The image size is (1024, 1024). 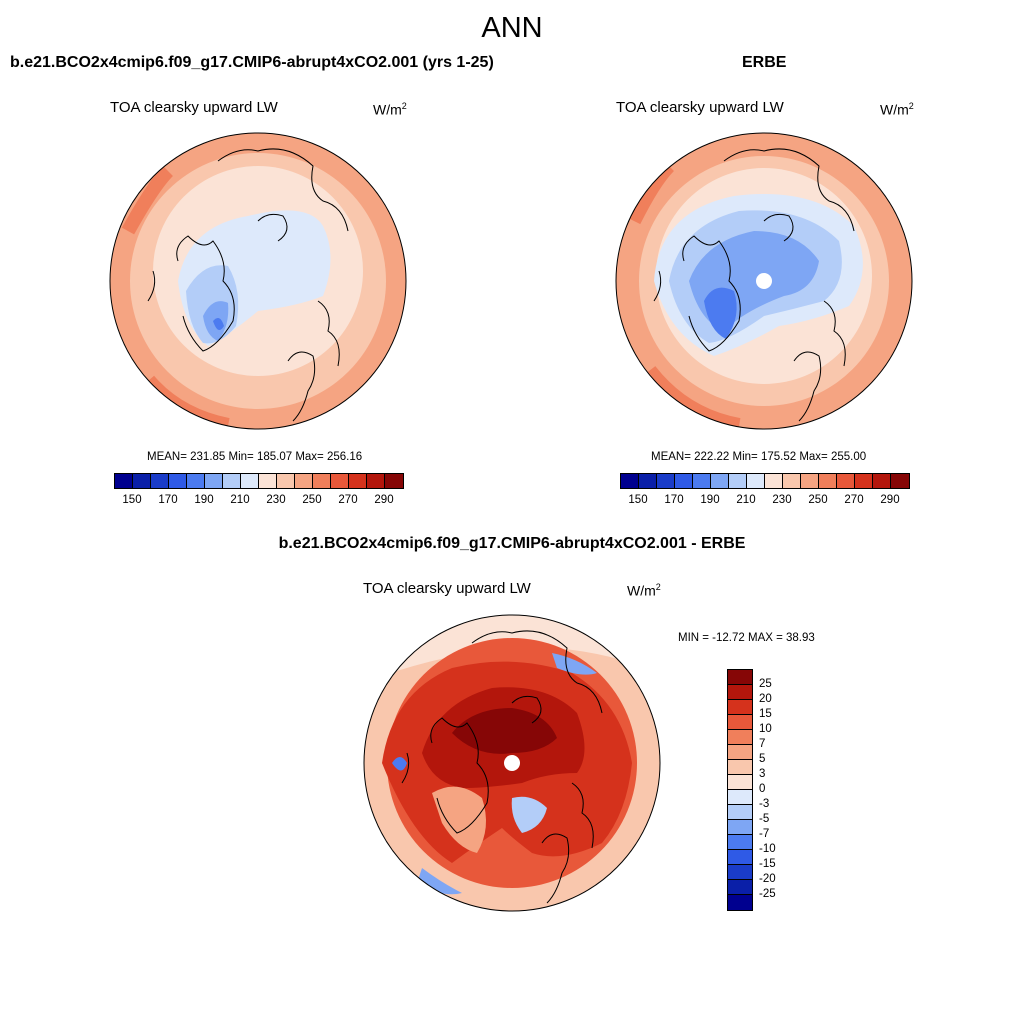 I want to click on model-colorbar, so click(x=259, y=481).